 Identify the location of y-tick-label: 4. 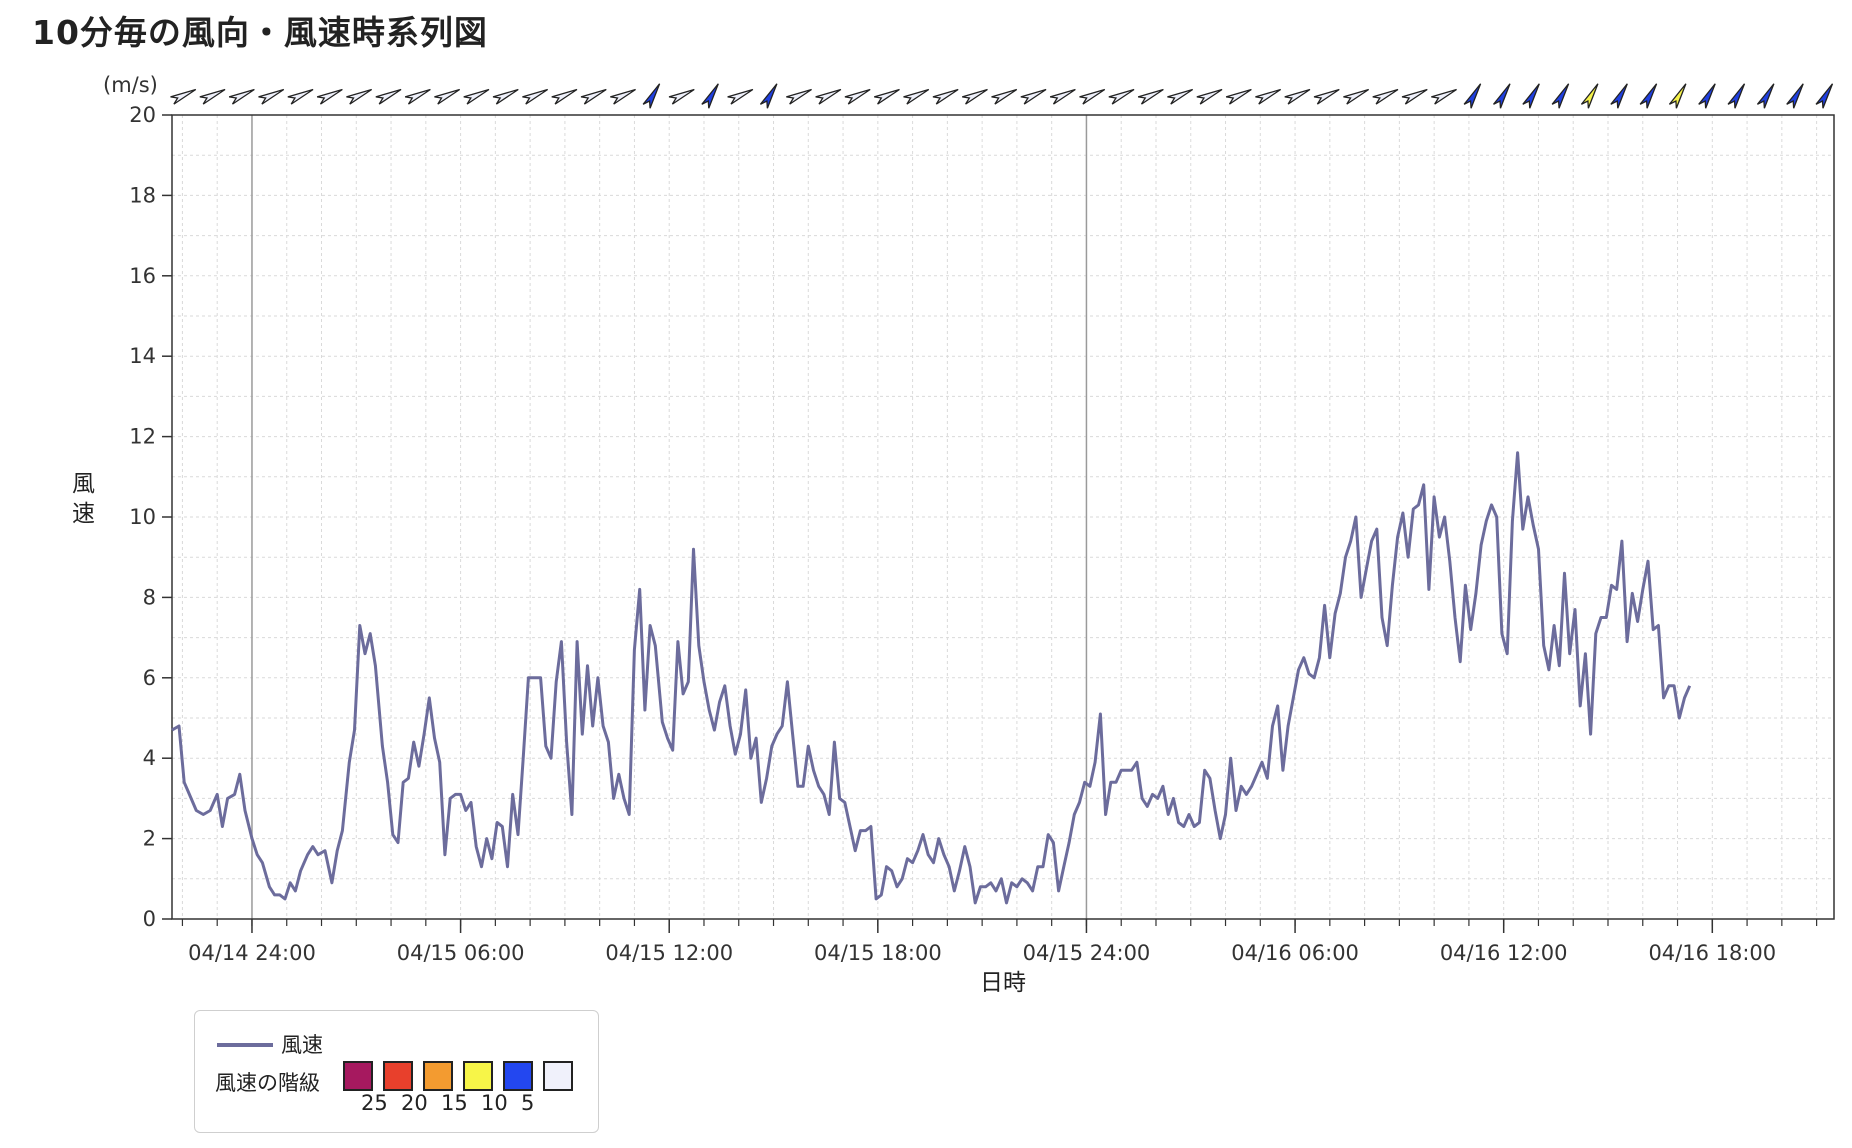
(149, 758).